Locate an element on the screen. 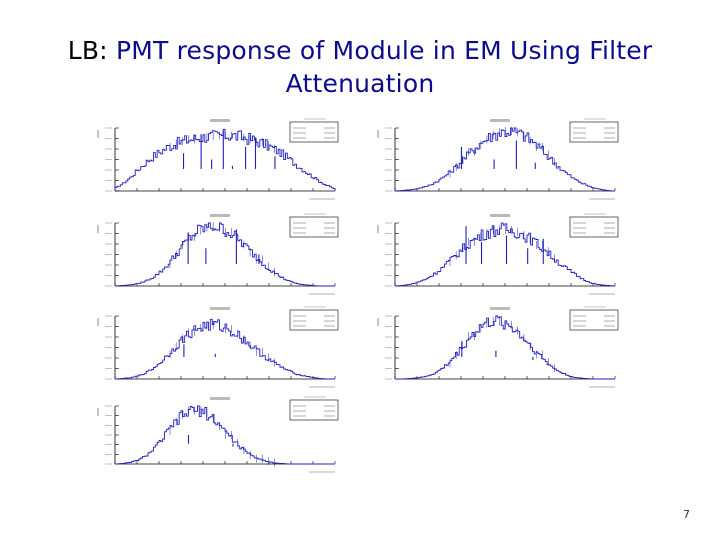 The image size is (720, 540). title-main-line2: Attenuation is located at coordinates (360, 83).